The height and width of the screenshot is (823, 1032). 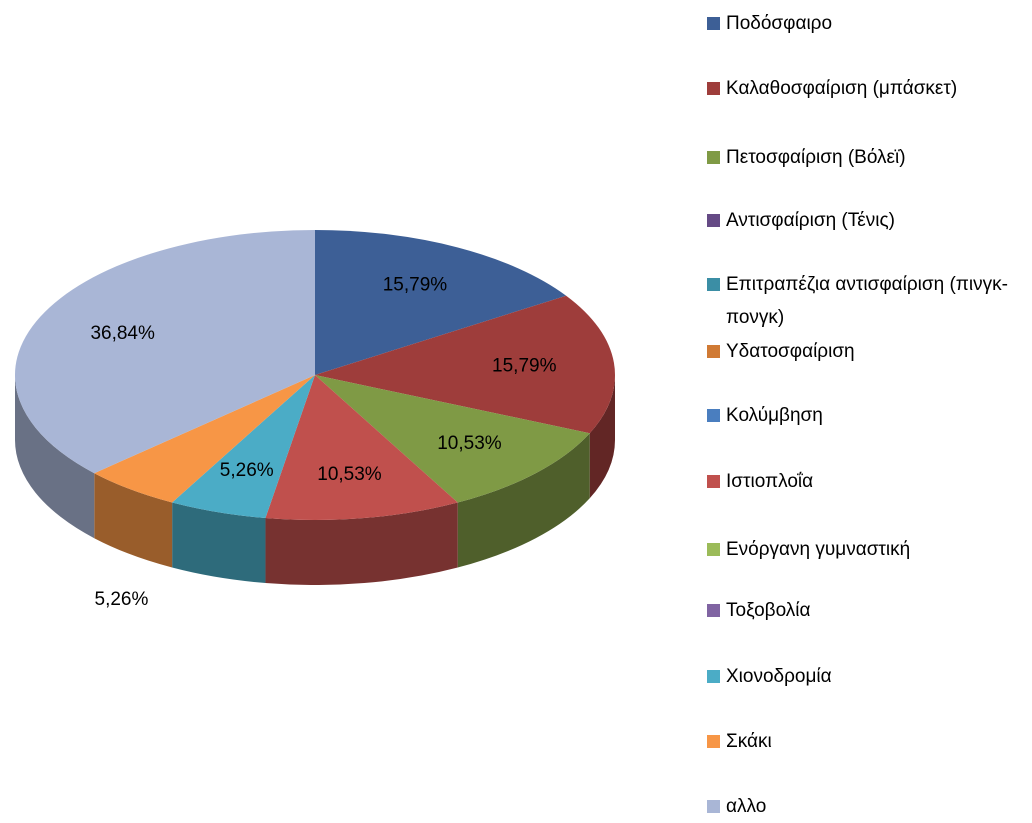 I want to click on legend-label: Κολύμβηση, so click(x=774, y=415).